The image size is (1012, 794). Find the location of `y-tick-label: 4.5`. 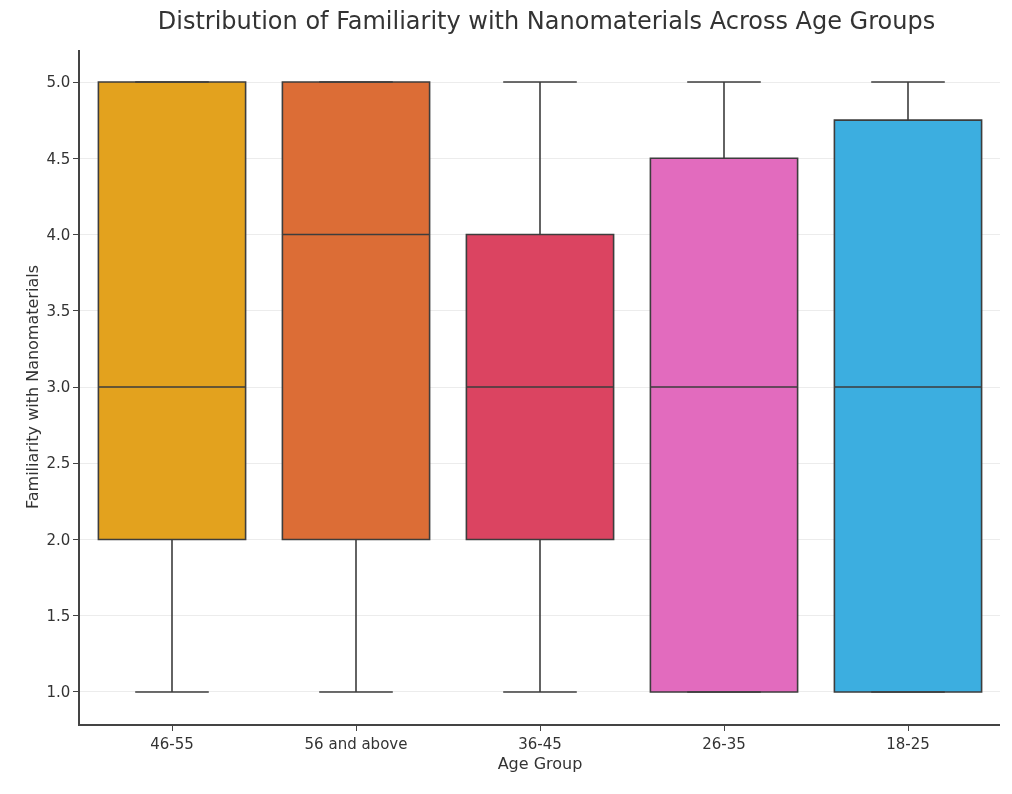

y-tick-label: 4.5 is located at coordinates (58, 158).